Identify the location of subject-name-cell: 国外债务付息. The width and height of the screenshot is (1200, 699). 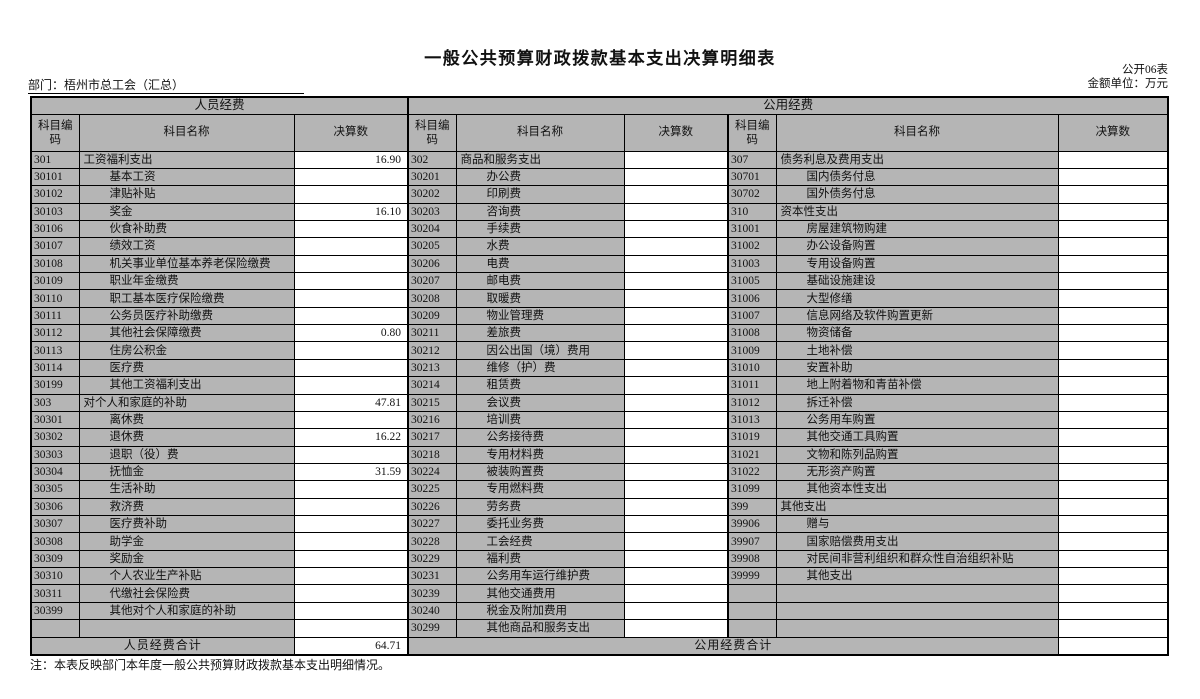
(917, 194).